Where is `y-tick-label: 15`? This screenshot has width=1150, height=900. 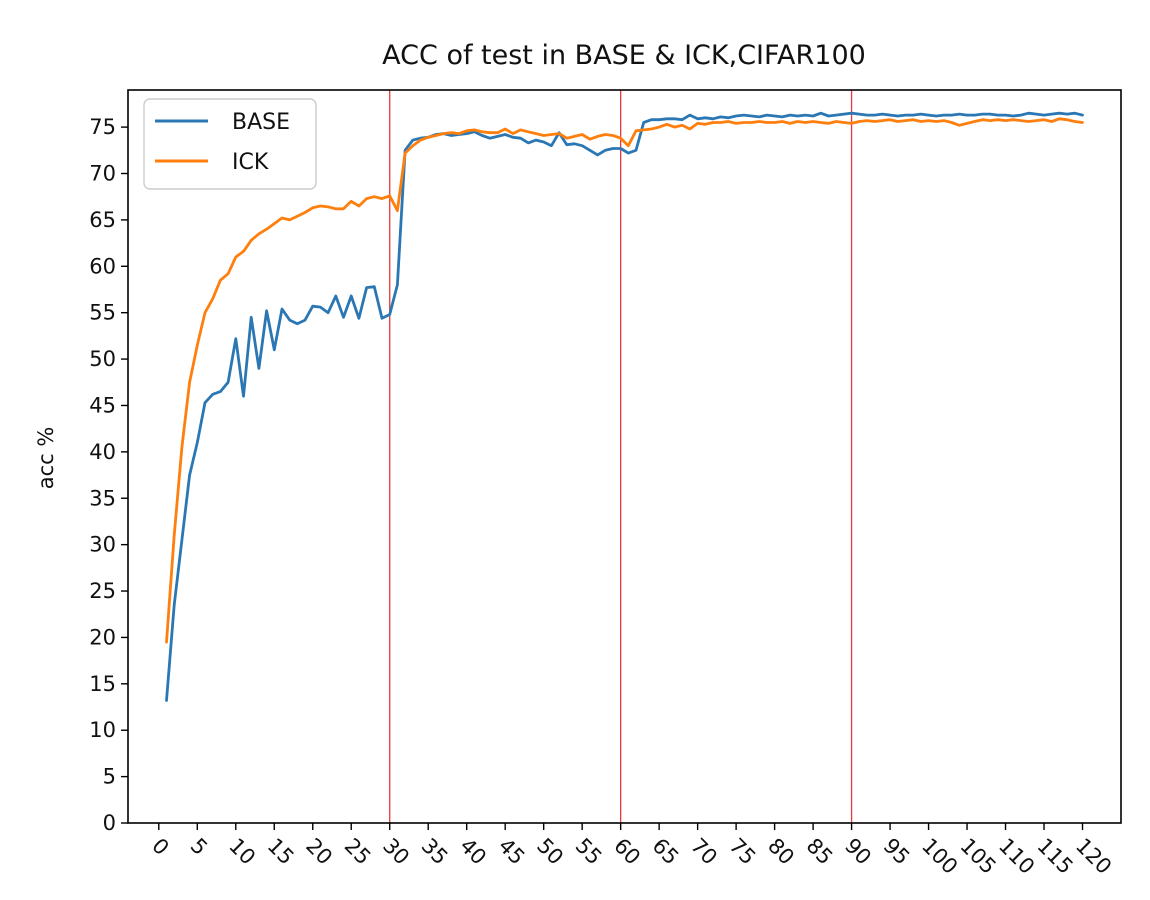
y-tick-label: 15 is located at coordinates (102, 684).